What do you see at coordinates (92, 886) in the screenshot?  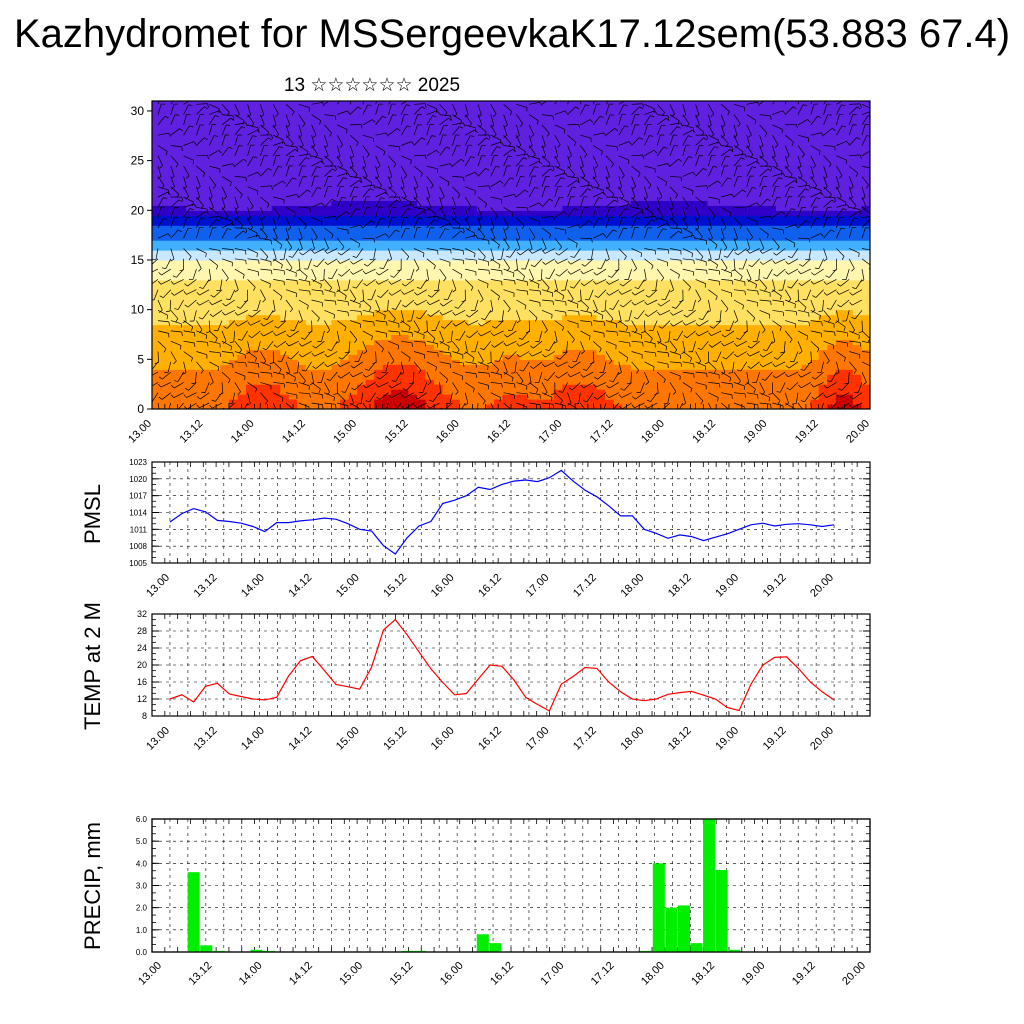 I see `precip-ylabel: PRECIP, mm` at bounding box center [92, 886].